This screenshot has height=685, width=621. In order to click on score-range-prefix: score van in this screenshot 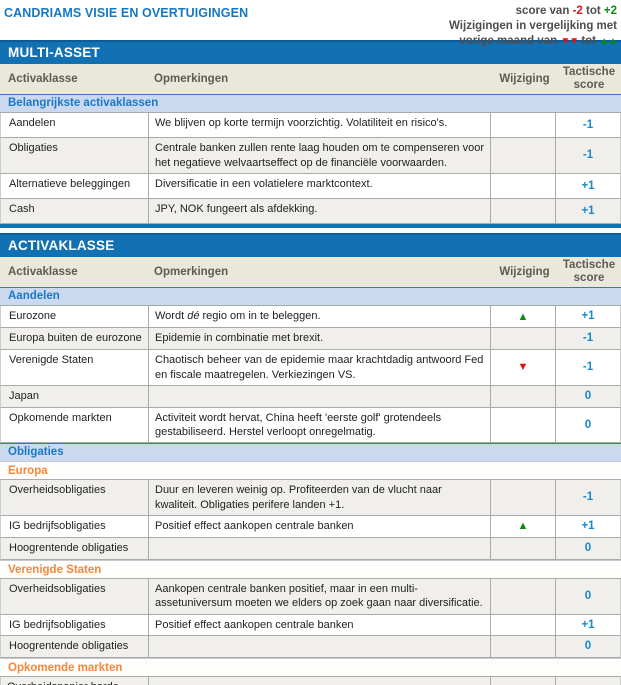, I will do `click(544, 11)`.